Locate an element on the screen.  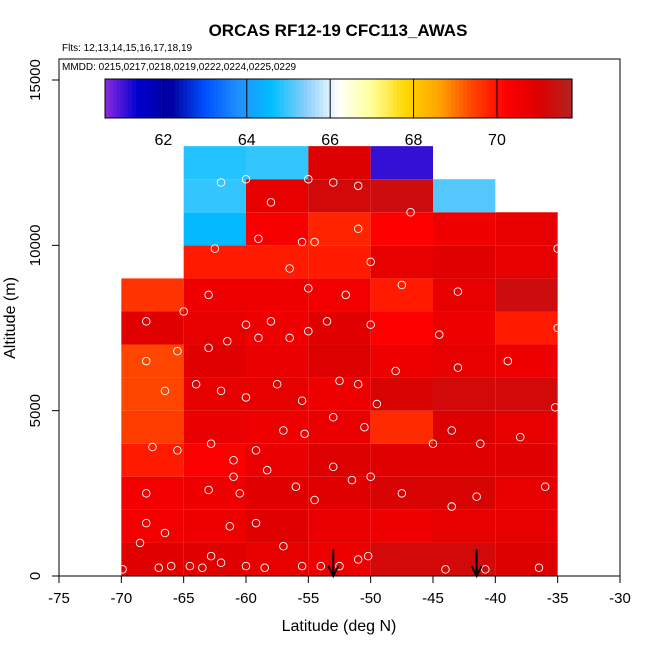
y-axis-label: Altitude (m) is located at coordinates (10, 318).